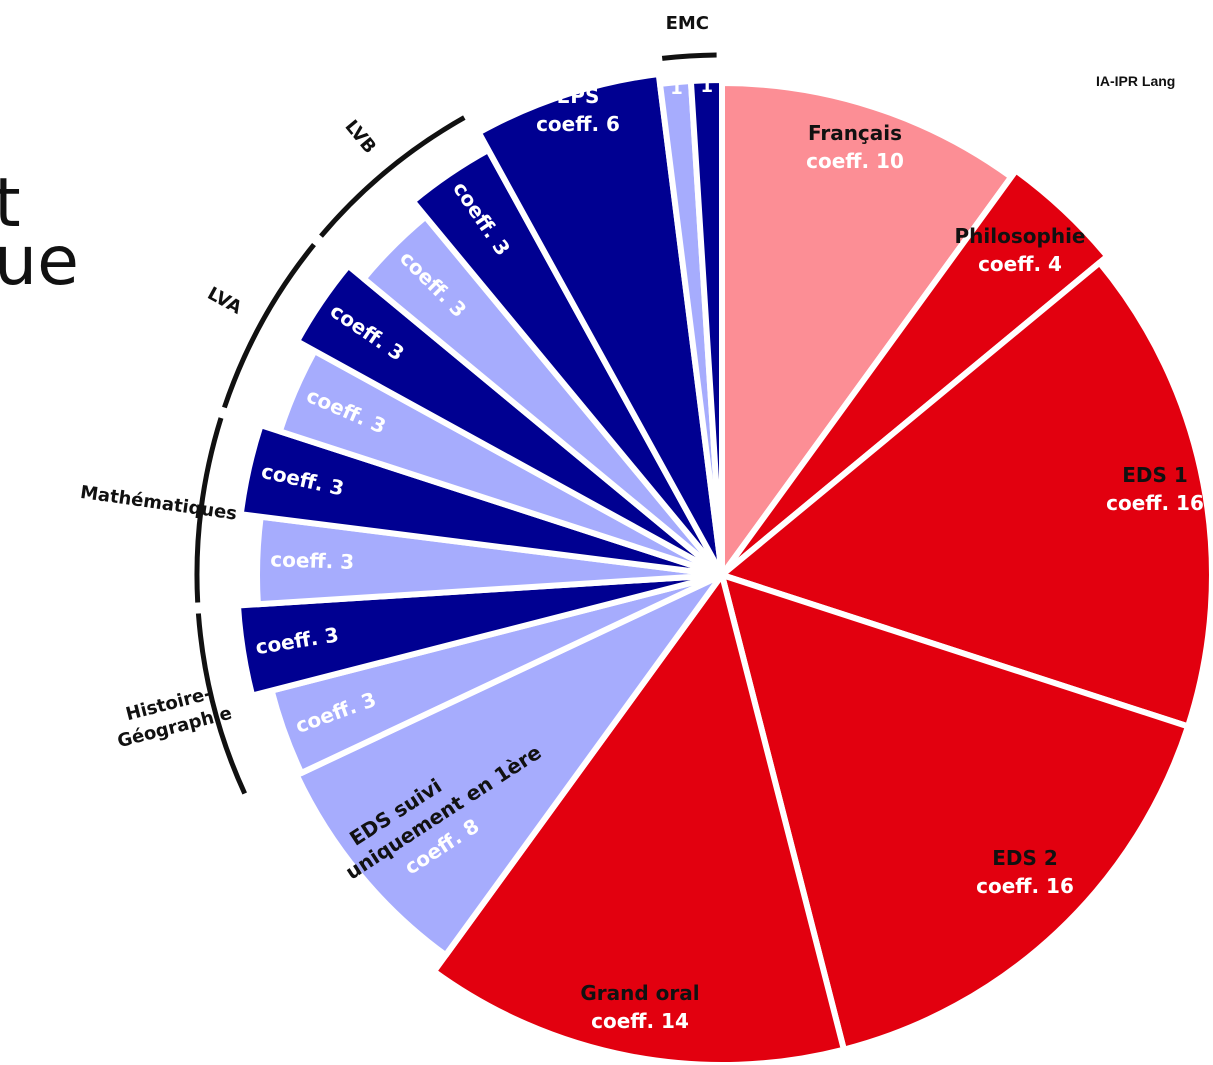 The image size is (1213, 1065). Describe the element at coordinates (480, 635) in the screenshot. I see `slice-histoire-geographie-b` at that location.